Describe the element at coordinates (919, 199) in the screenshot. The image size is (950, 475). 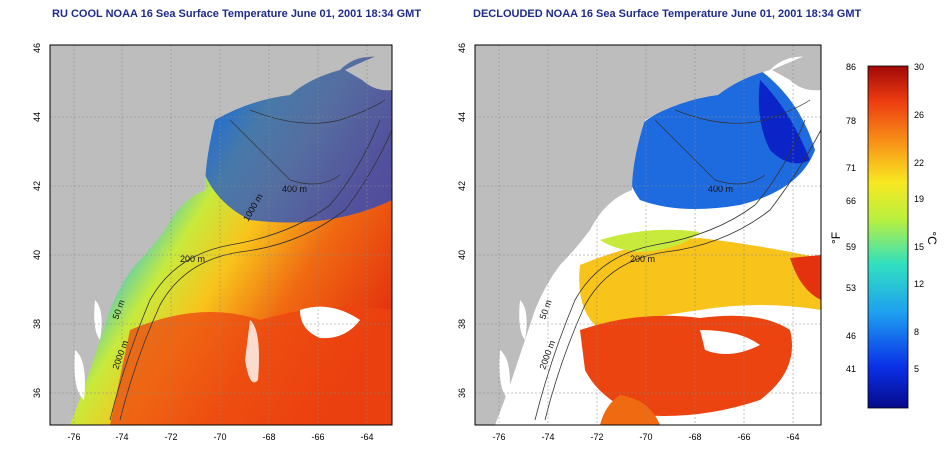
I see `c-tick: 19` at that location.